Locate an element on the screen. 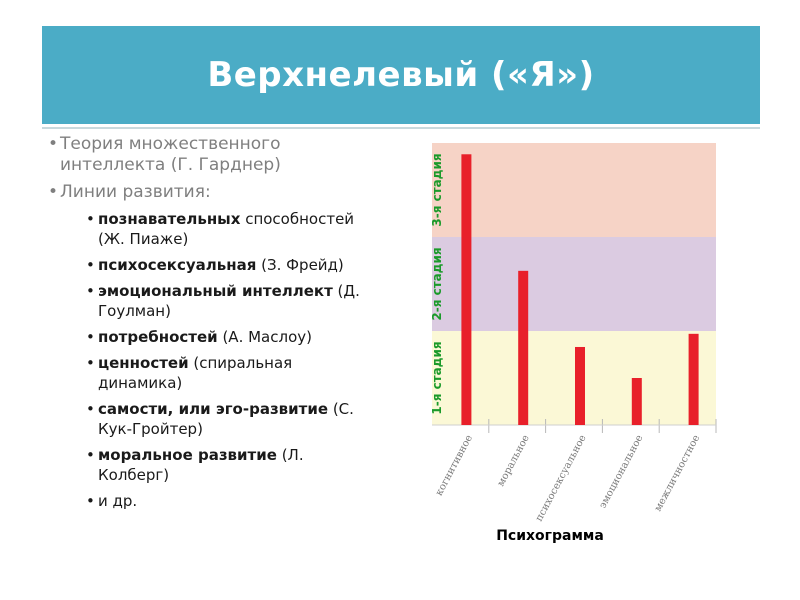 The image size is (800, 600). stage-label-1: 1-я стадия is located at coordinates (437, 377).